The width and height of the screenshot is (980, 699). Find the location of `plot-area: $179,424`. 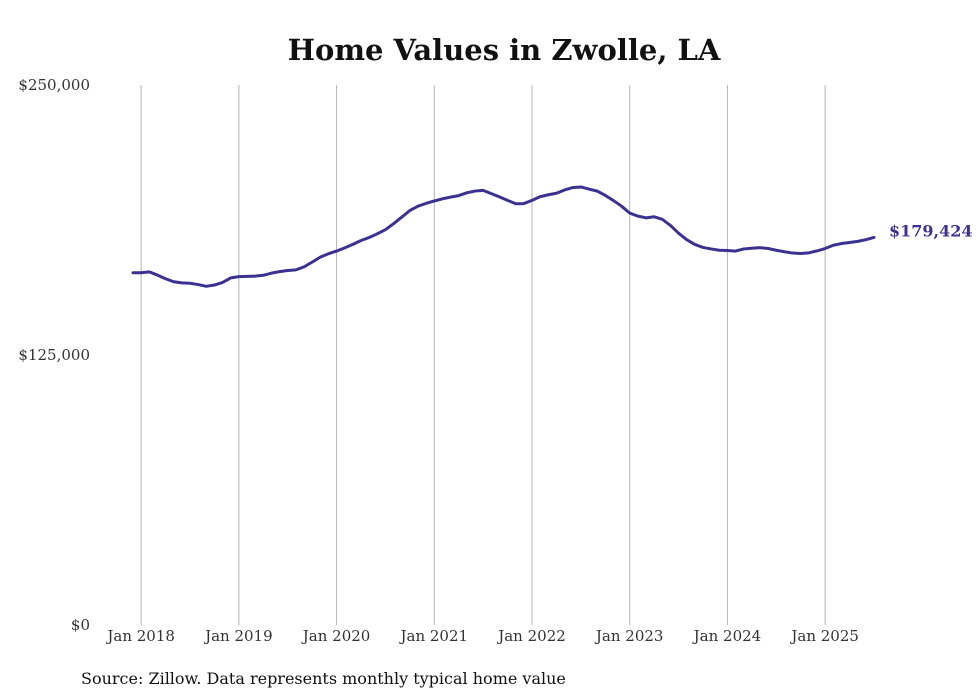

plot-area: $179,424 is located at coordinates (552, 236).